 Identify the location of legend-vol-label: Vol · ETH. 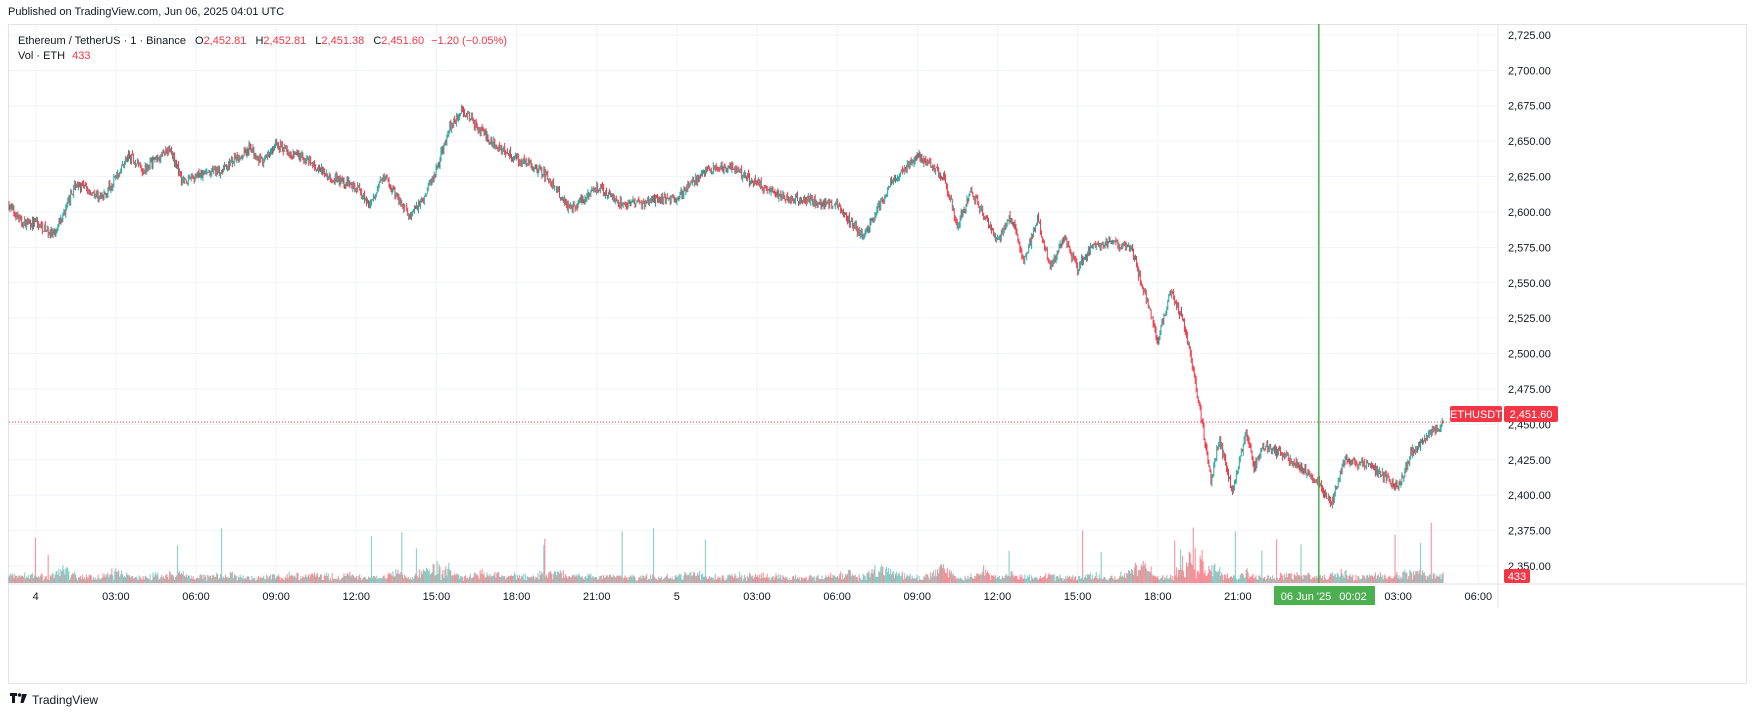
(42, 56).